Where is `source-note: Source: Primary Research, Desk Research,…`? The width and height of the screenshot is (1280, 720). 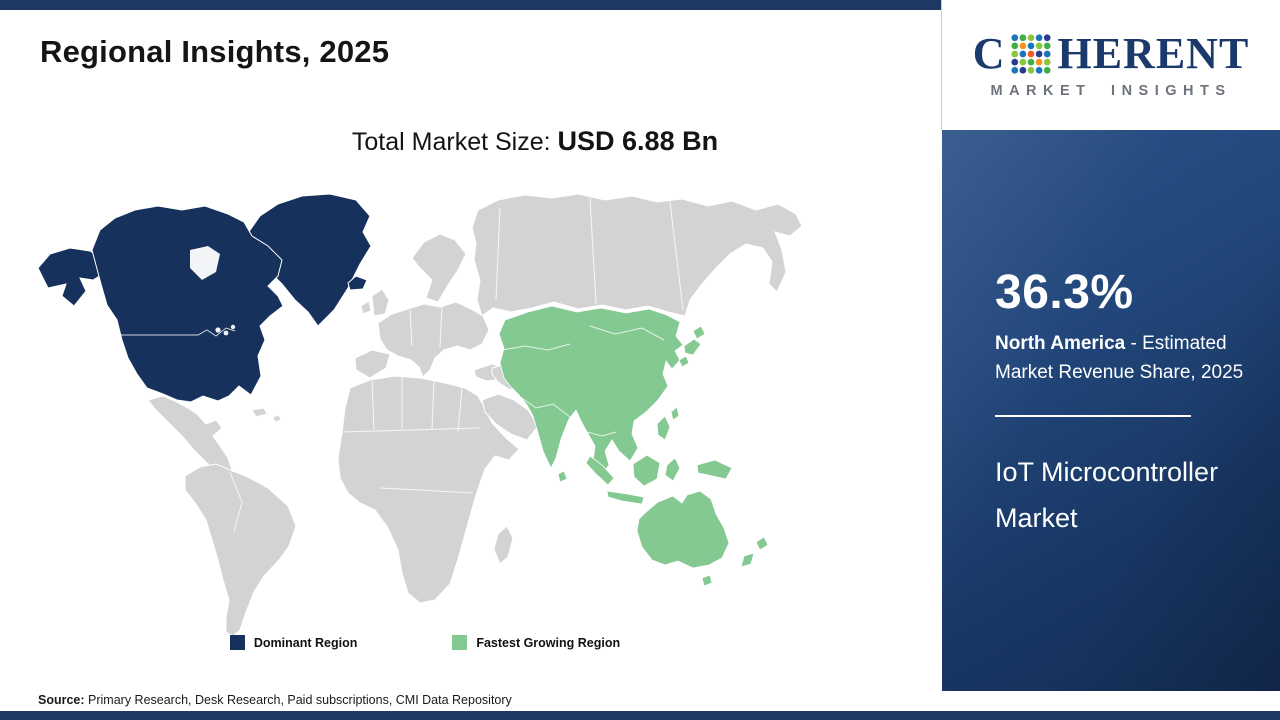 source-note: Source: Primary Research, Desk Research,… is located at coordinates (275, 700).